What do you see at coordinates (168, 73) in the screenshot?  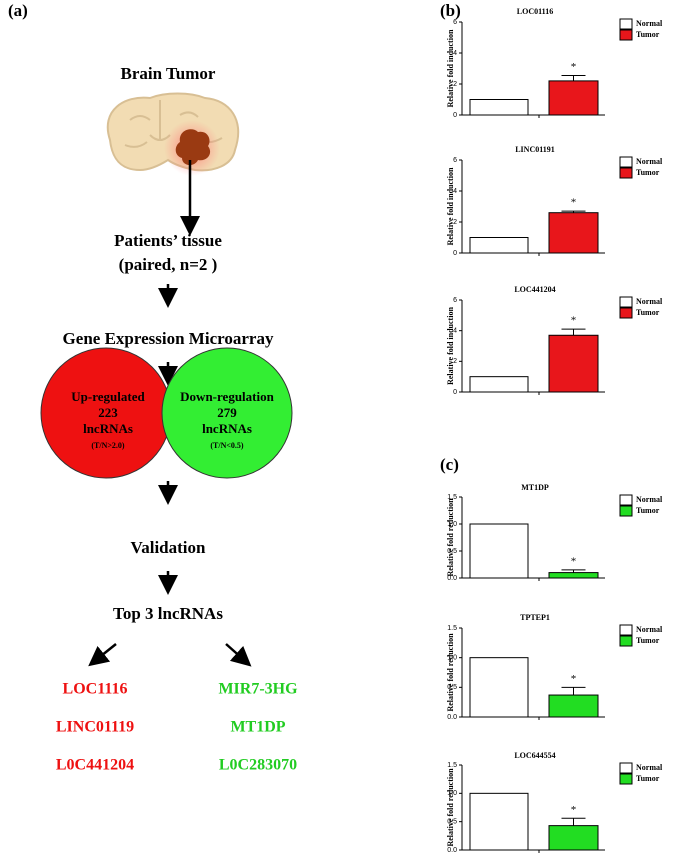 I see `diagram-title: Brain Tumor` at bounding box center [168, 73].